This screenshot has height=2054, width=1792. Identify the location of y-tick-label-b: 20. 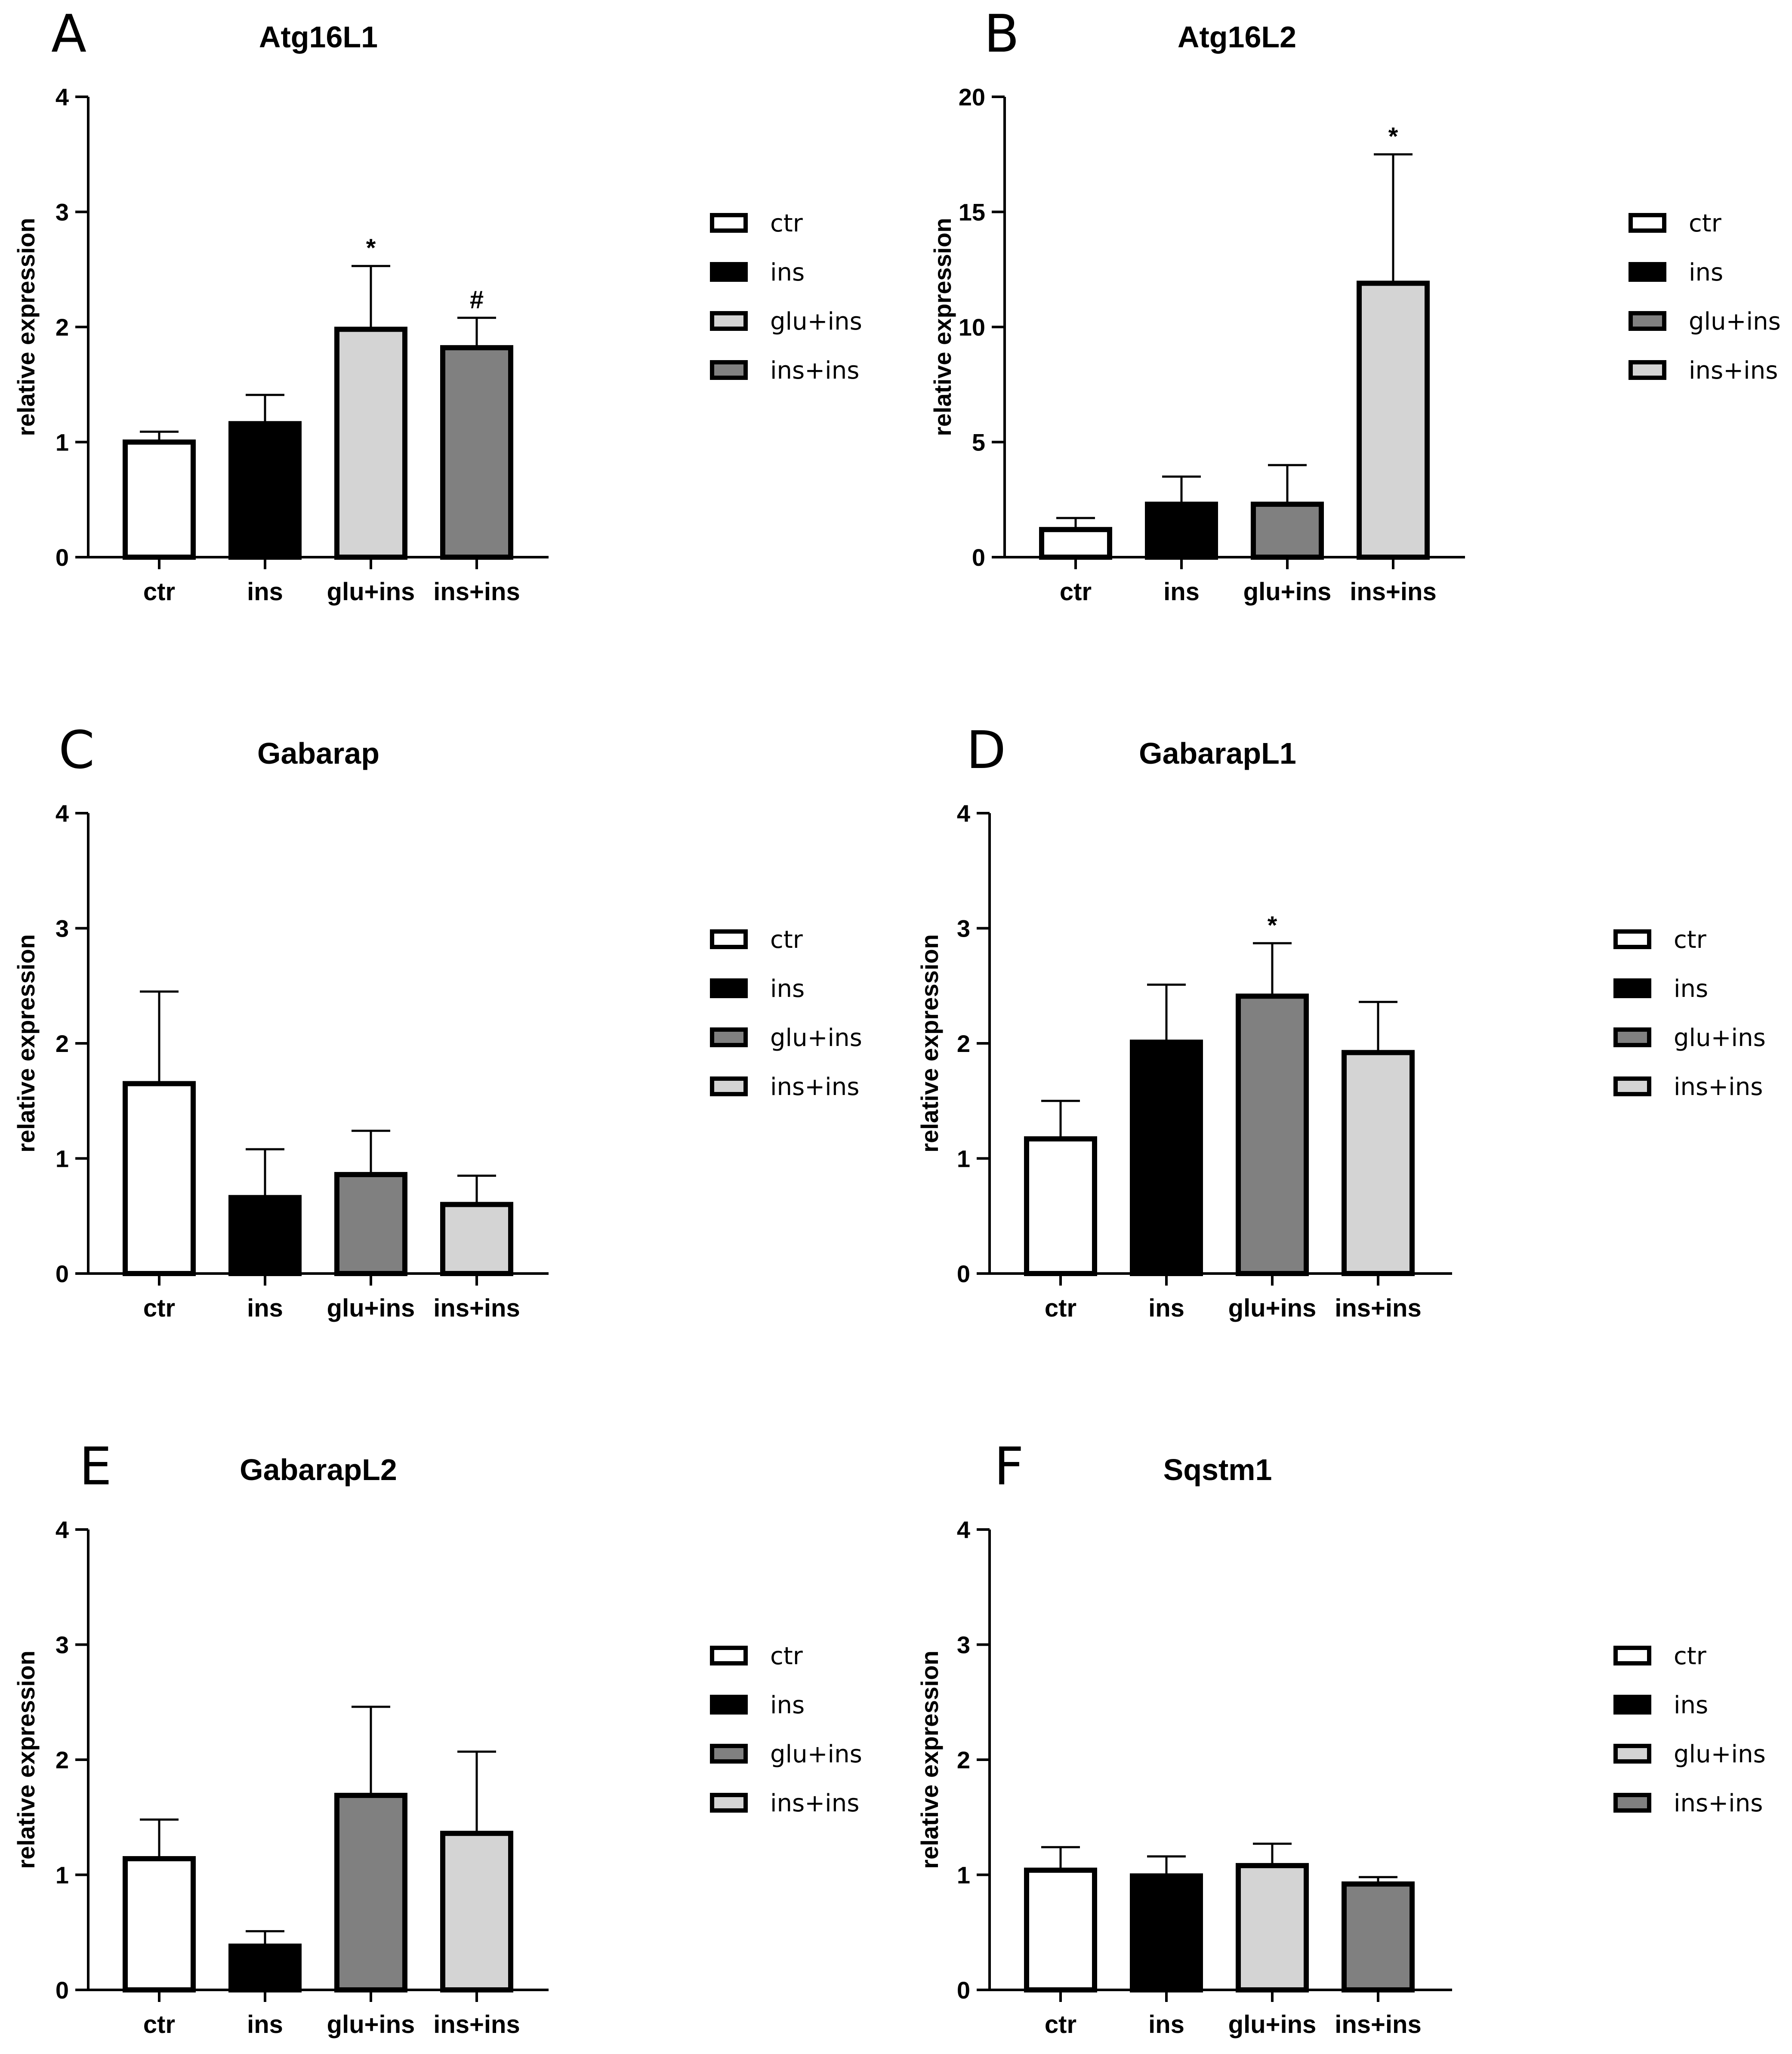
(972, 97).